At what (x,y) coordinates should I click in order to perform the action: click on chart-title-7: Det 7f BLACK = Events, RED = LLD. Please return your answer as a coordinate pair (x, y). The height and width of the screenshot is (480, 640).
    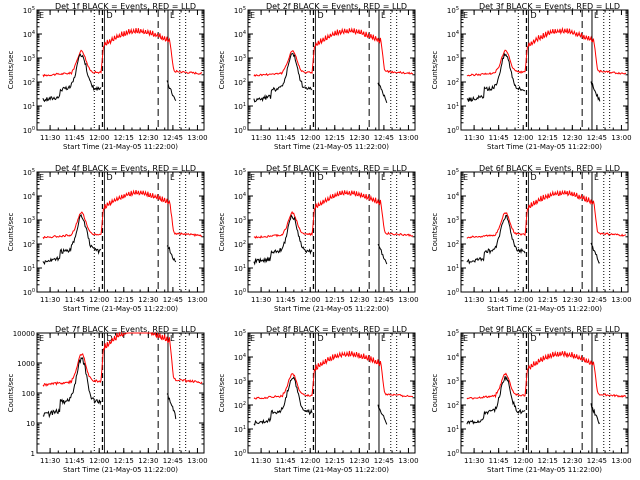
    Looking at the image, I should click on (125, 329).